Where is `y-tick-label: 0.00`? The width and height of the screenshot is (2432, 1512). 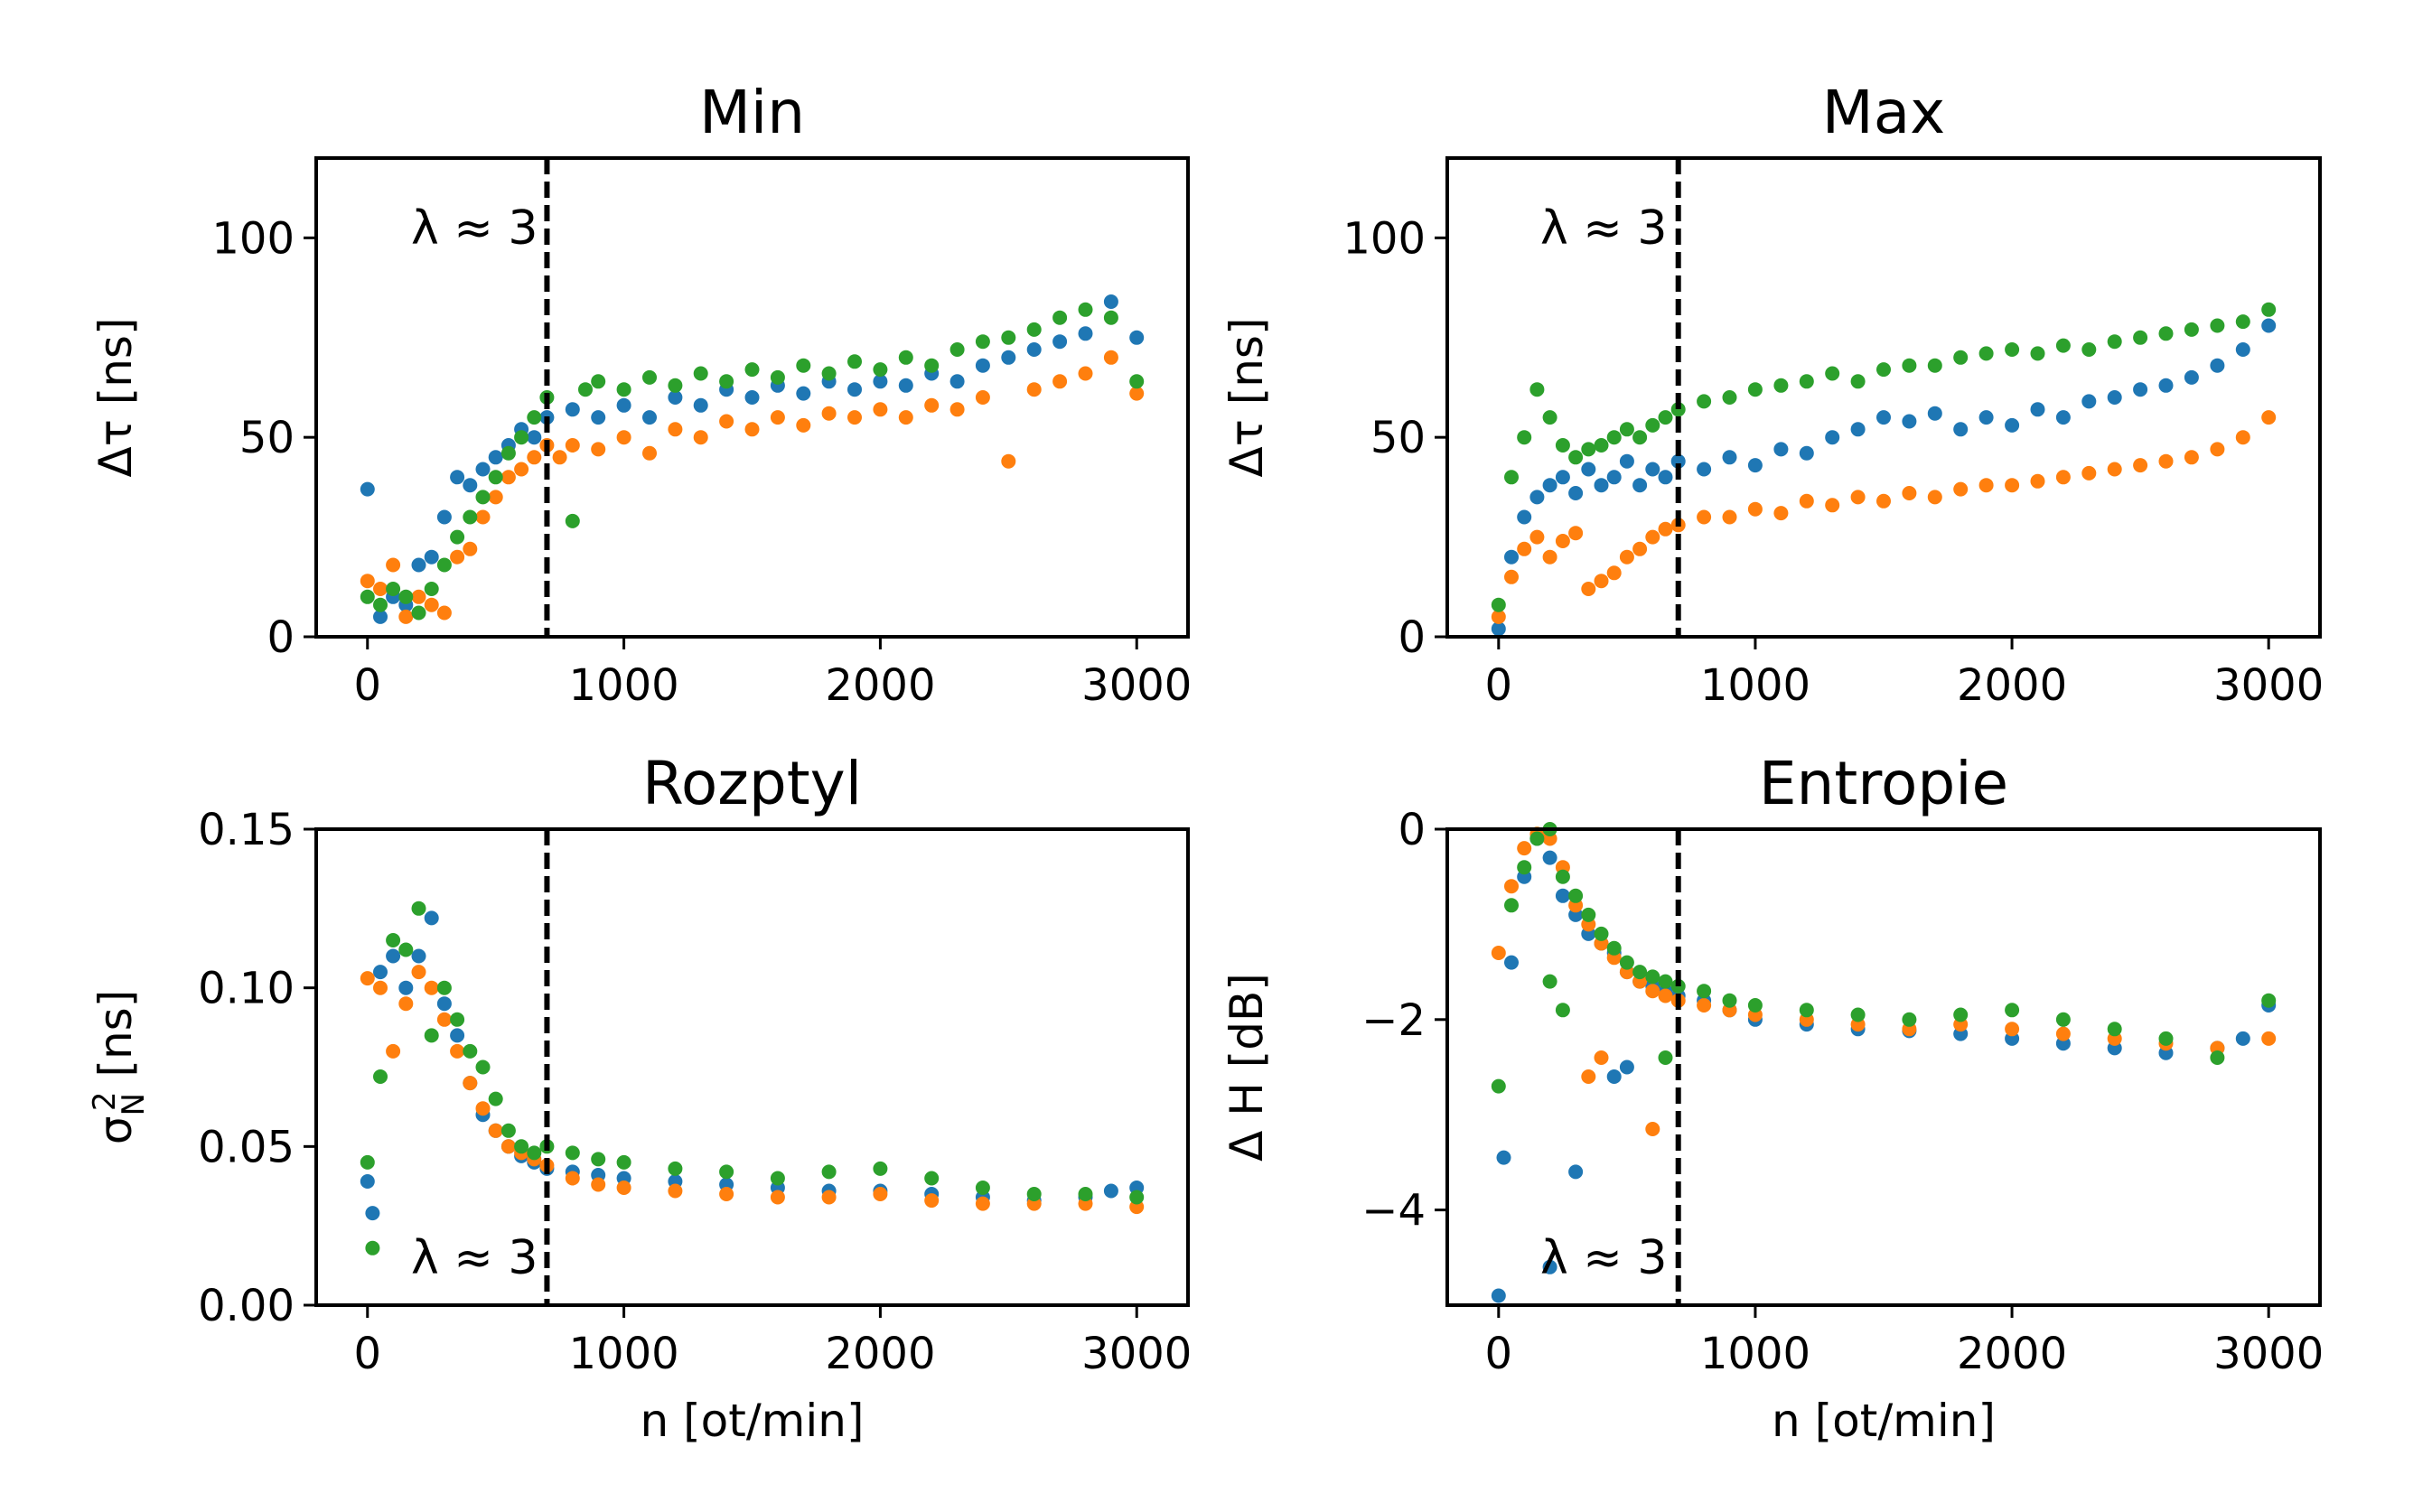 y-tick-label: 0.00 is located at coordinates (246, 1306).